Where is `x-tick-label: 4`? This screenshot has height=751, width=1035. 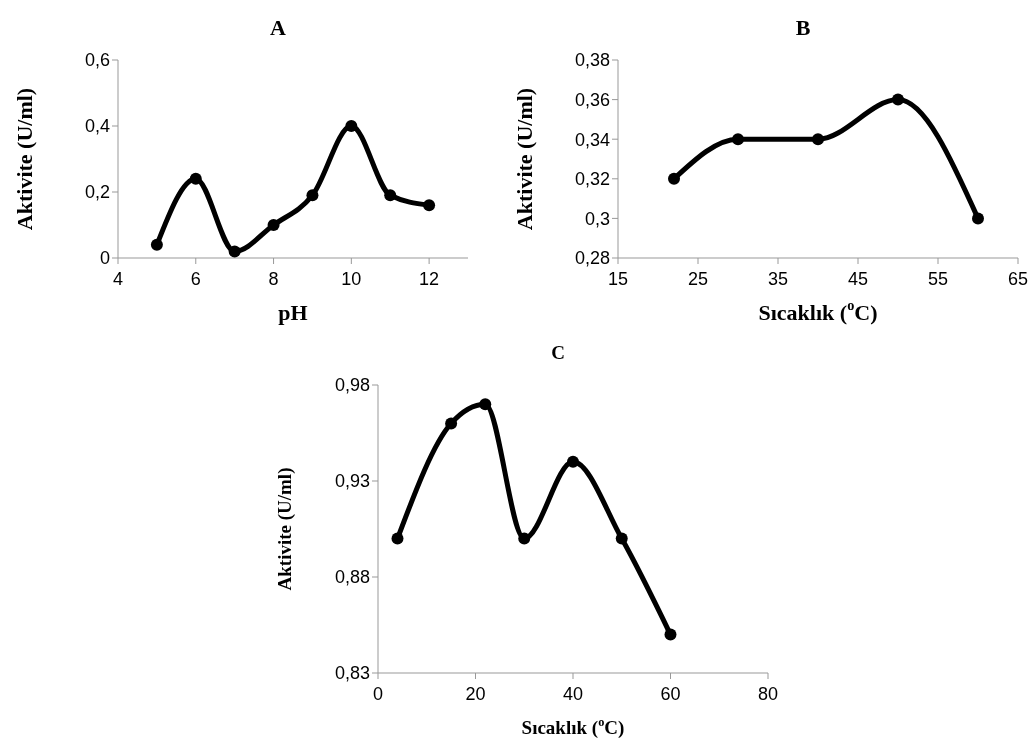 x-tick-label: 4 is located at coordinates (118, 278).